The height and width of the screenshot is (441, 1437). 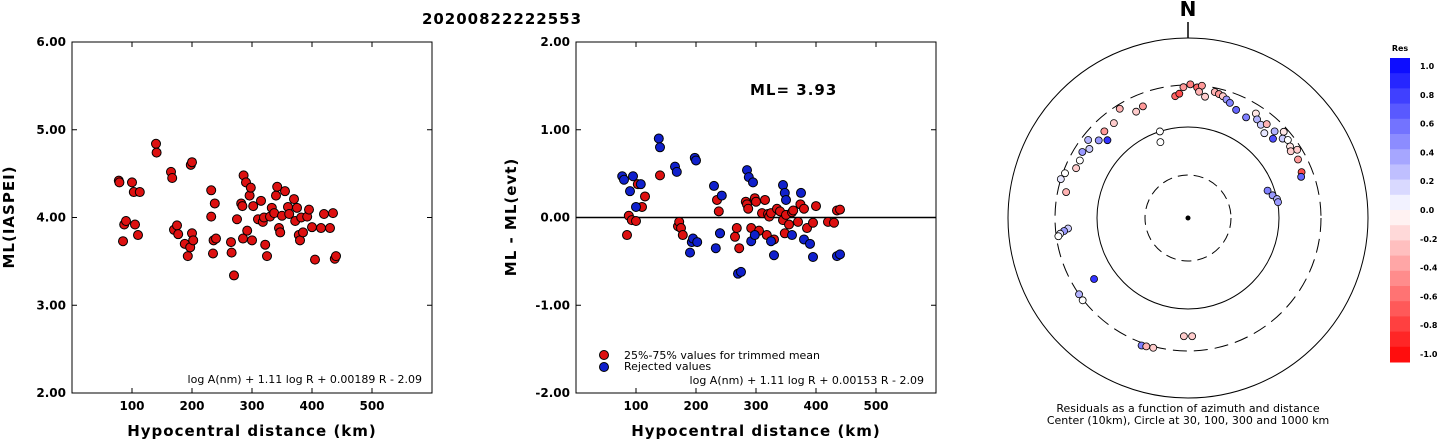 What do you see at coordinates (227, 209) in the screenshot?
I see `left-points` at bounding box center [227, 209].